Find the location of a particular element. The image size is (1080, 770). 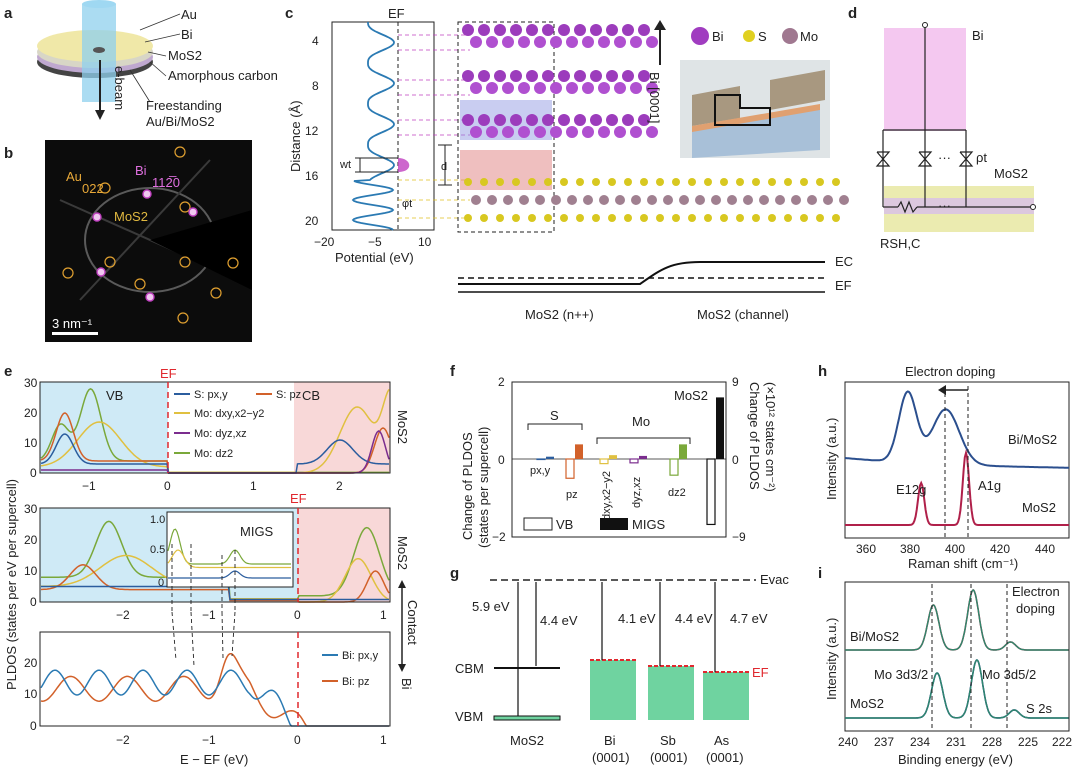

legend-s-pxy: S: px,y is located at coordinates (211, 395).